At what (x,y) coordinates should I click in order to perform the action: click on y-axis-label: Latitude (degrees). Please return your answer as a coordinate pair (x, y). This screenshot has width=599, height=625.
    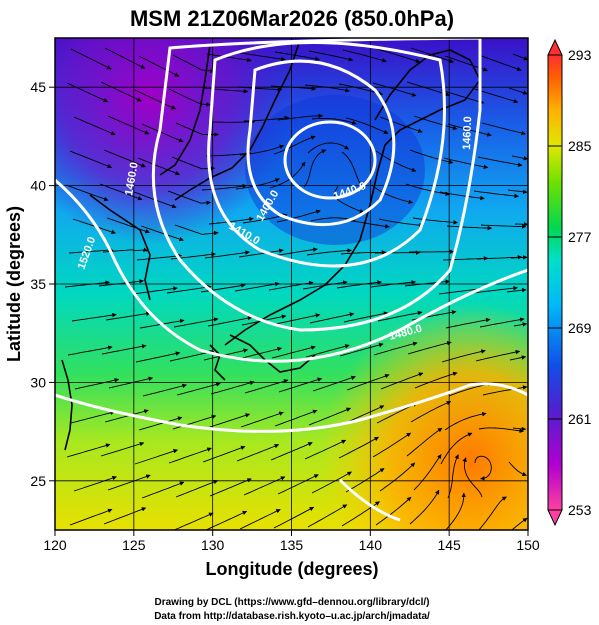
    Looking at the image, I should click on (14, 284).